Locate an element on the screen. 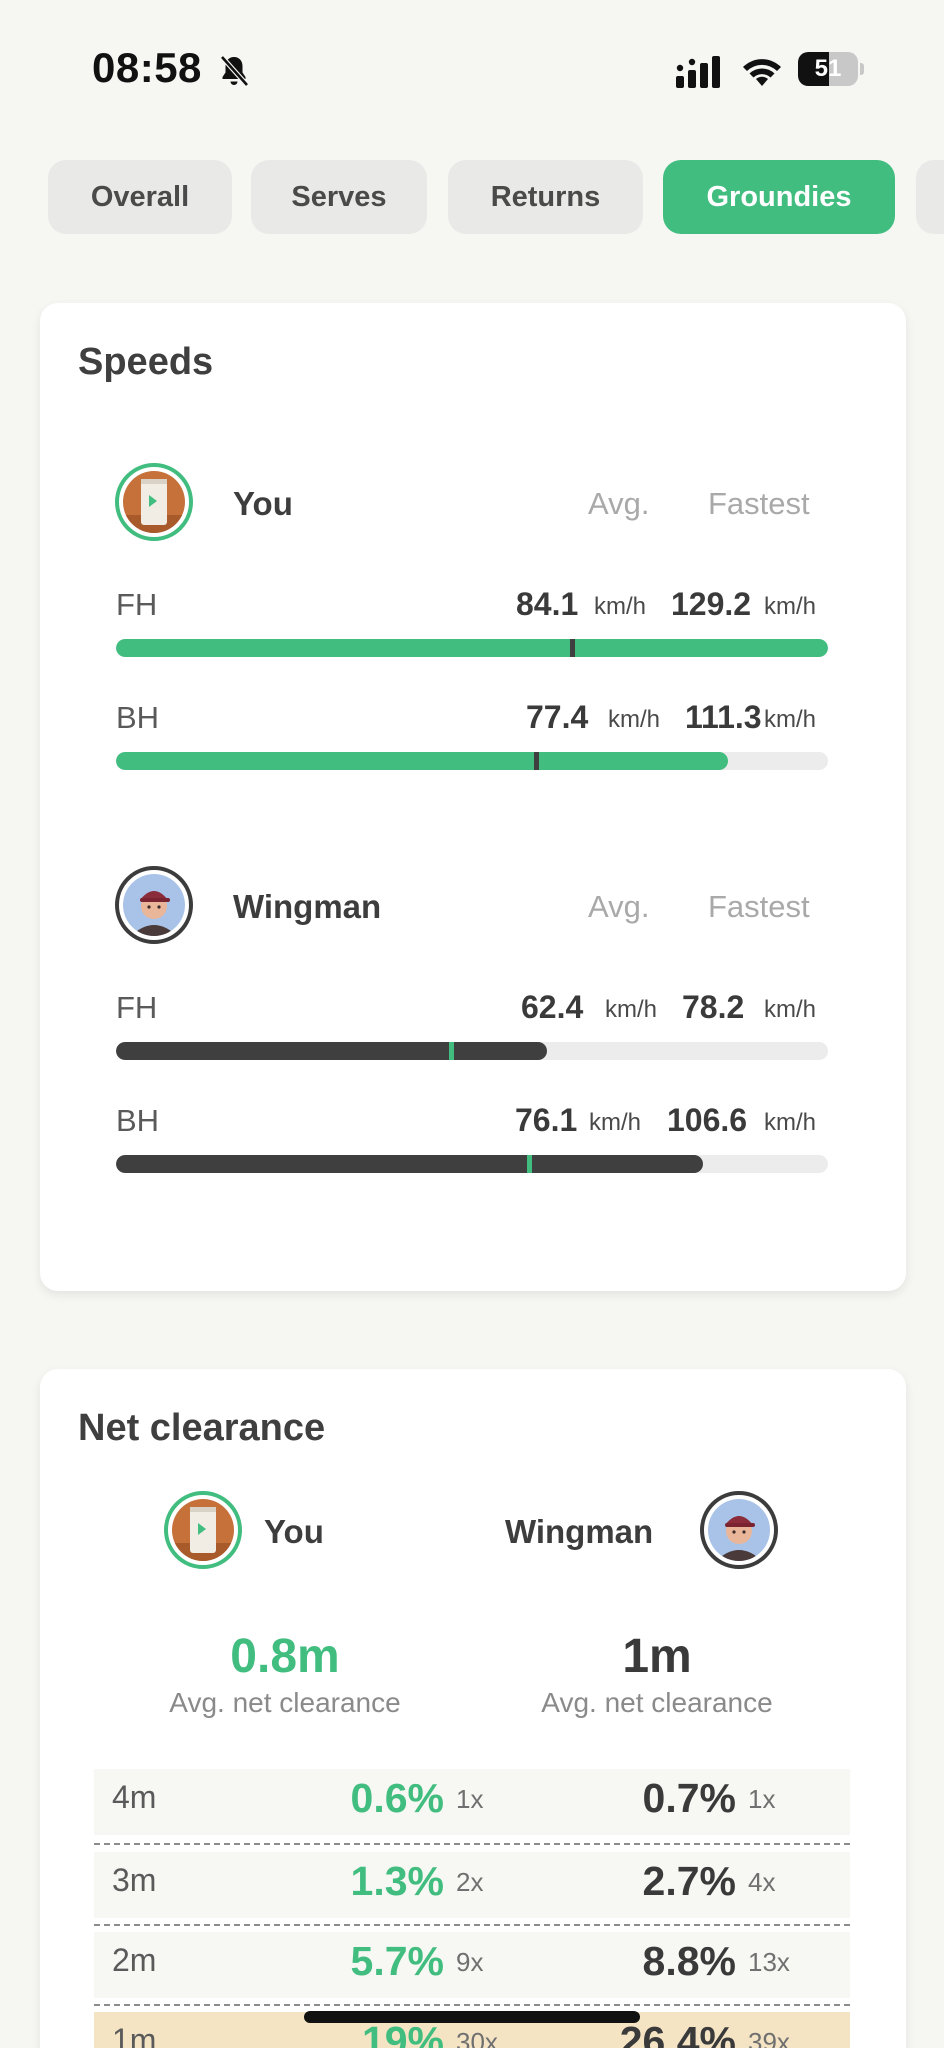 This screenshot has height=2048, width=944. fastest-speed-value: 129.2 is located at coordinates (711, 604).